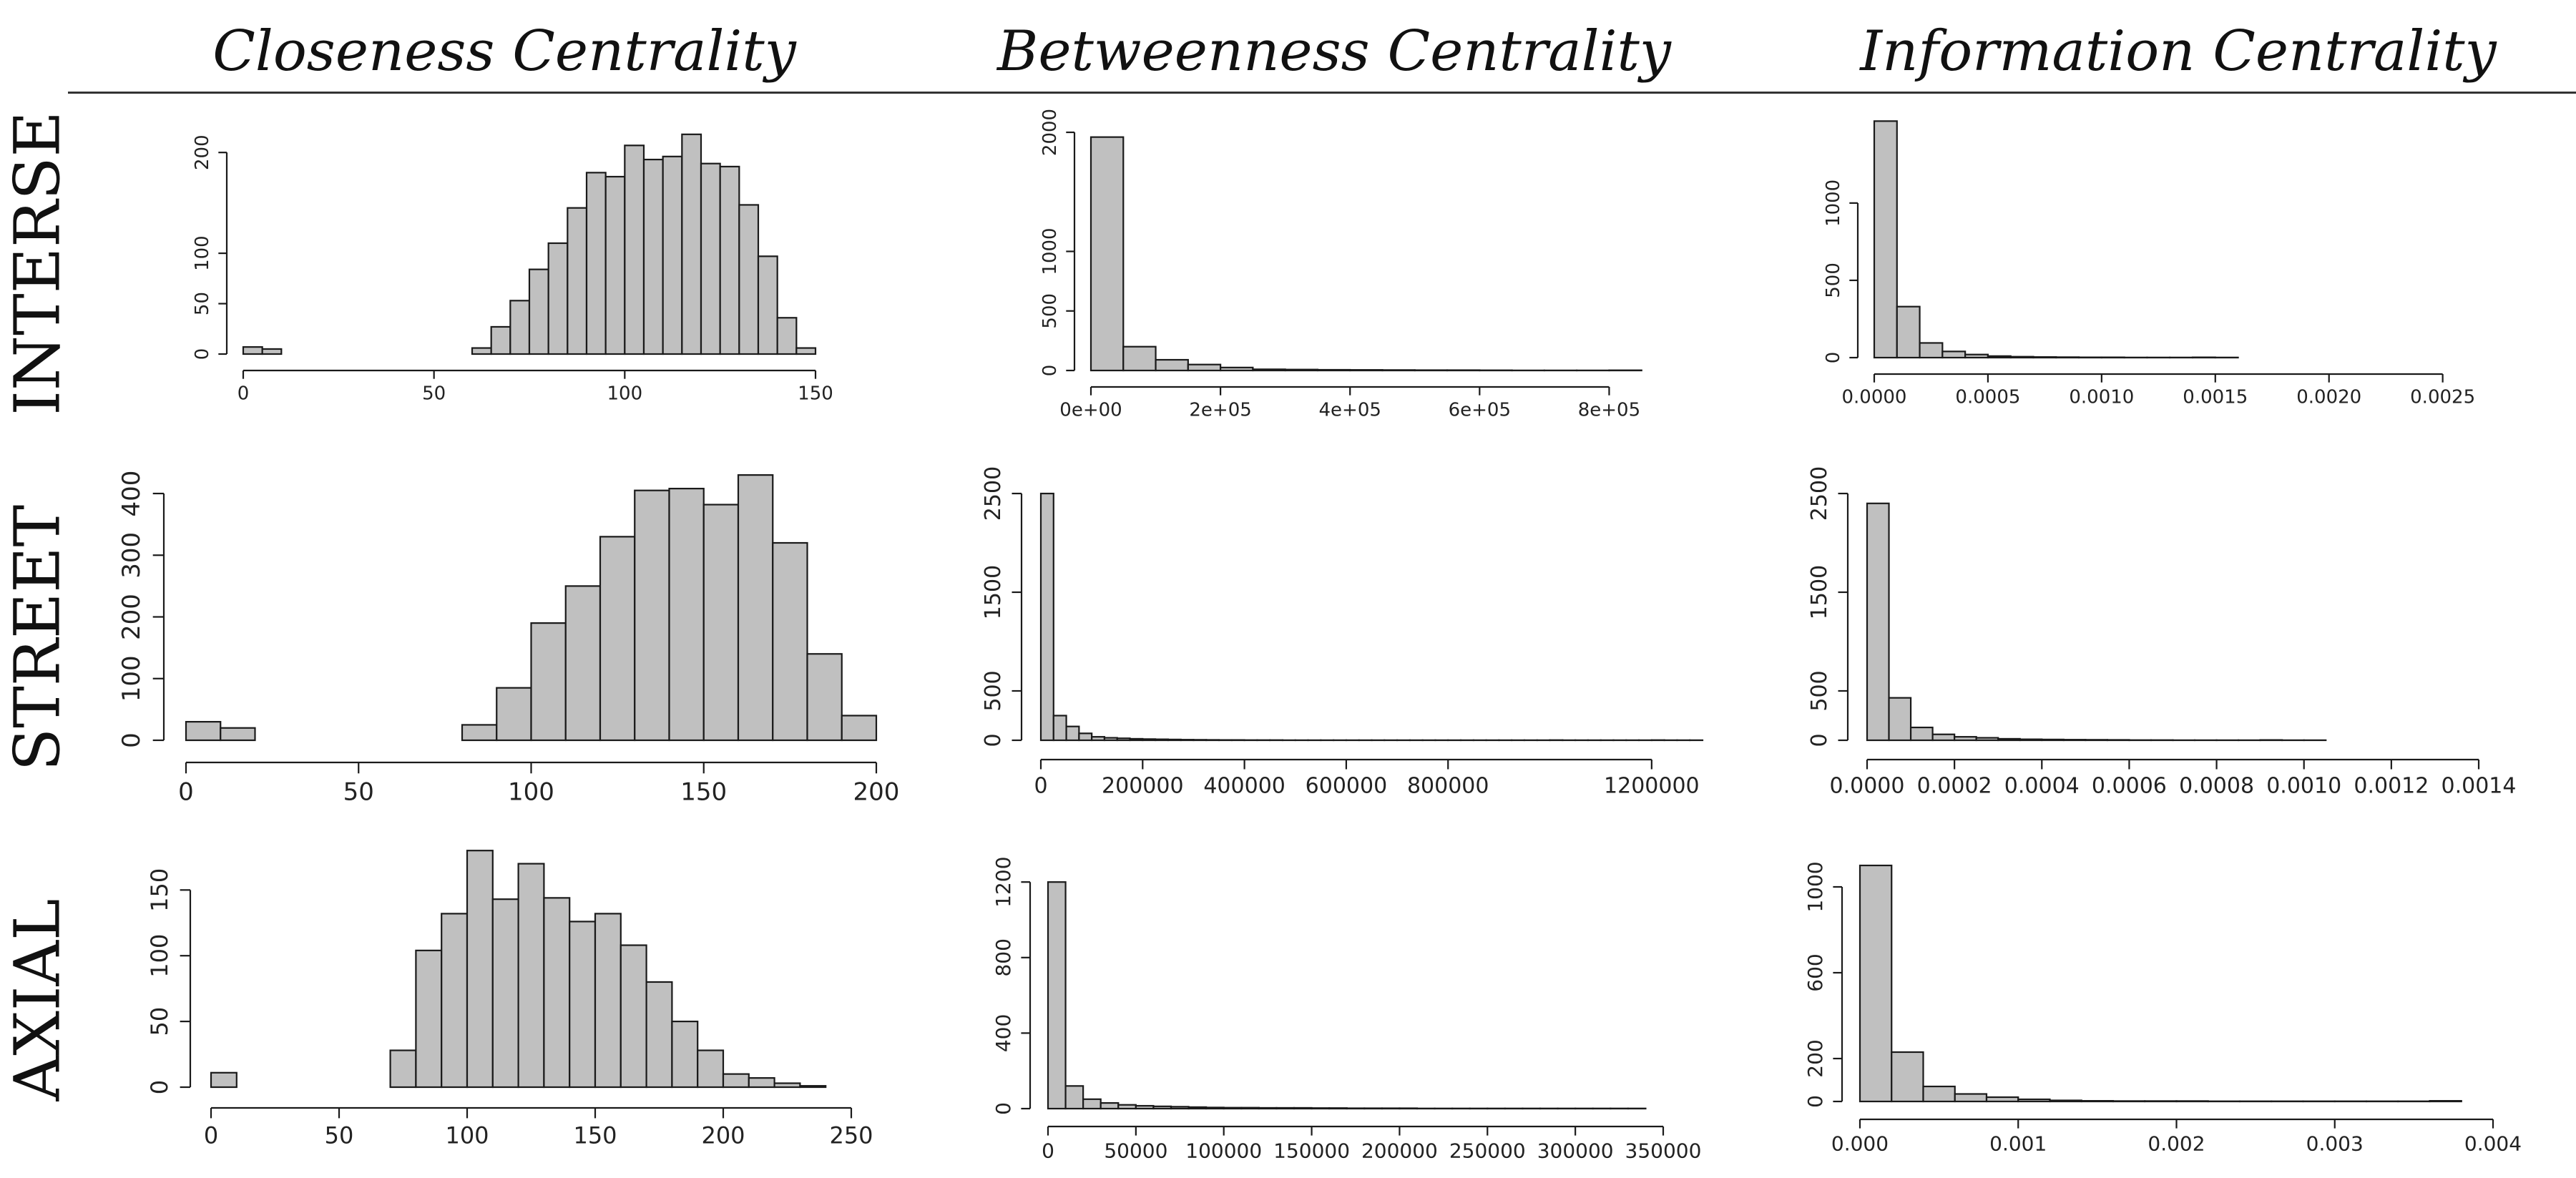 Image resolution: width=2576 pixels, height=1178 pixels. Describe the element at coordinates (1003, 1033) in the screenshot. I see `y-tick-label: 400` at that location.